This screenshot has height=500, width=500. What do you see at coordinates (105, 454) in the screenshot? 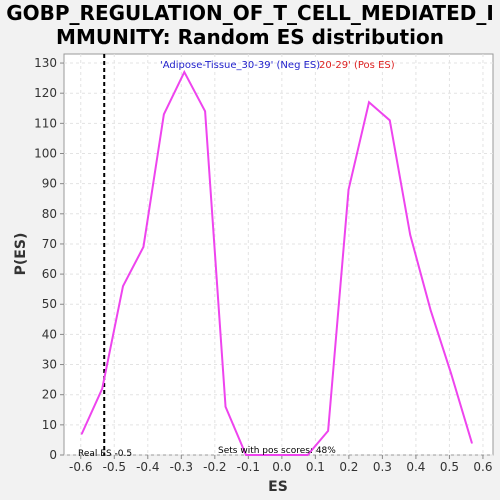
I see `real-es-annotation: Real ES -0.5` at bounding box center [105, 454].